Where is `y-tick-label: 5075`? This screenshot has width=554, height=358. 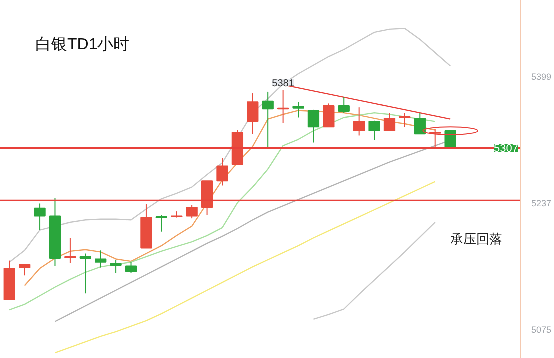 y-tick-label: 5075 is located at coordinates (542, 330).